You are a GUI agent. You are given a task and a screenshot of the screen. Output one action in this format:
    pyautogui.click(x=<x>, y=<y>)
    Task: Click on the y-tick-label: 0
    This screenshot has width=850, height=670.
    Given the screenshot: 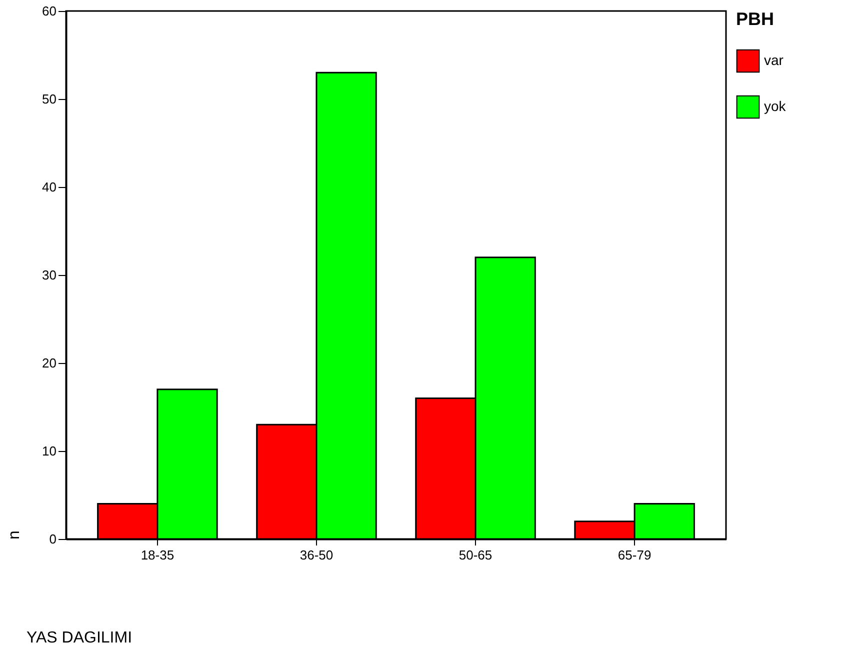 What is the action you would take?
    pyautogui.click(x=52, y=539)
    